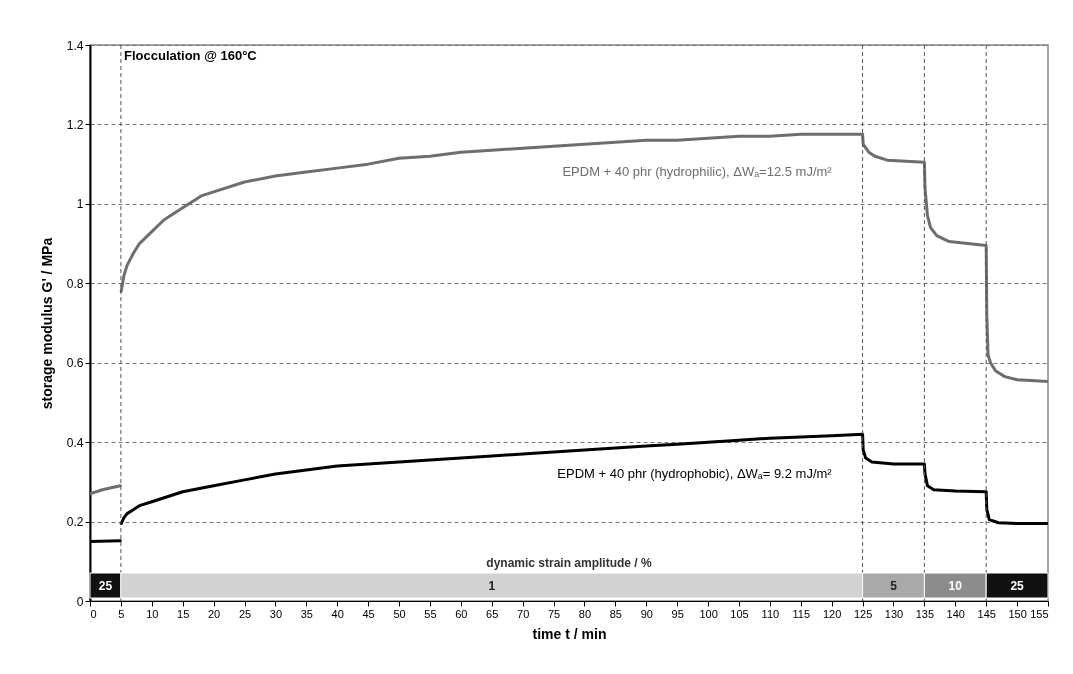  Describe the element at coordinates (986, 613) in the screenshot. I see `x-tick-label: 145` at that location.